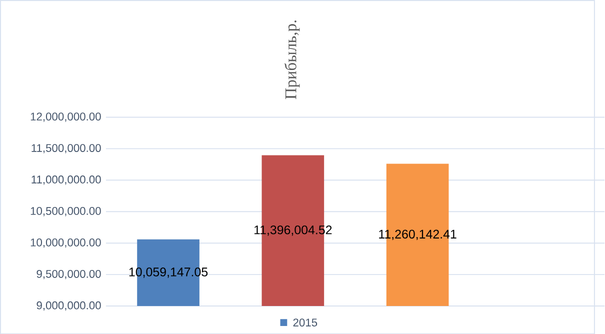  I want to click on y-tick-label: 11,000,000.00, so click(66, 180).